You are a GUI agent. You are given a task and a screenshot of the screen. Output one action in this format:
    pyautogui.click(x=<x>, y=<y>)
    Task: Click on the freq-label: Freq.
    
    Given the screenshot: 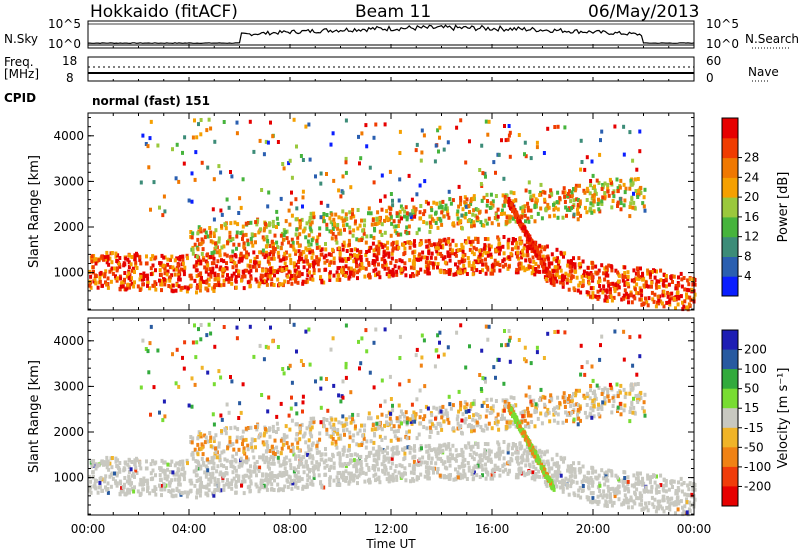 What is the action you would take?
    pyautogui.click(x=19, y=62)
    